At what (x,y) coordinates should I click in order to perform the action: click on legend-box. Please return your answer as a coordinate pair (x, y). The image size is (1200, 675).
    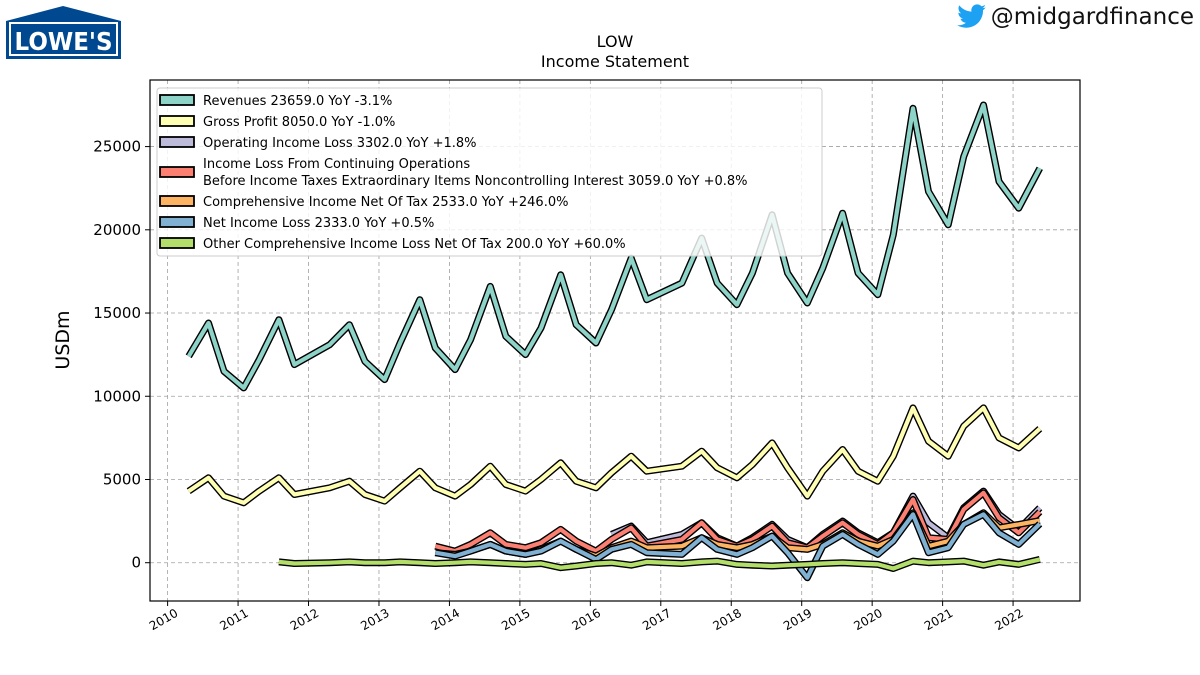
    Looking at the image, I should click on (489, 172).